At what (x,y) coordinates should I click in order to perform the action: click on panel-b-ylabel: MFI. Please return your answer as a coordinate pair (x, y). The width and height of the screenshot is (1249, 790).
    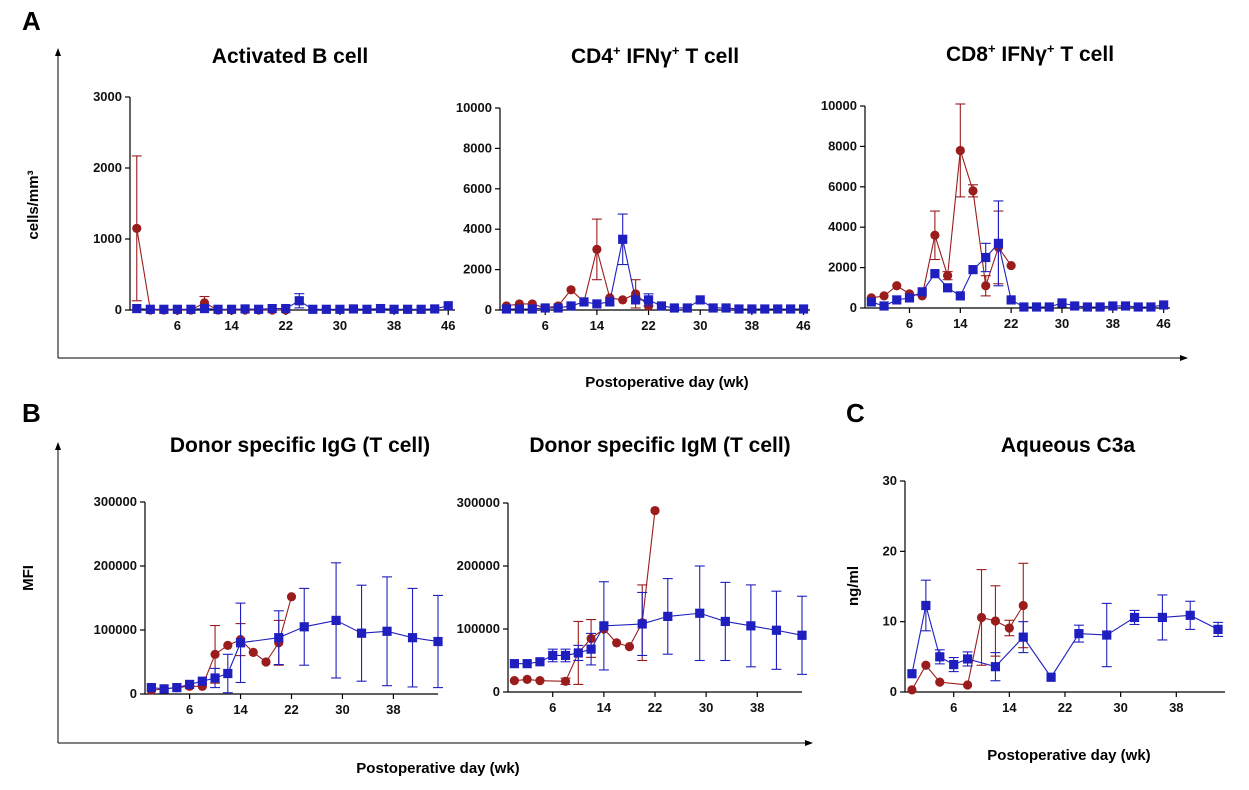
    Looking at the image, I should click on (28, 578).